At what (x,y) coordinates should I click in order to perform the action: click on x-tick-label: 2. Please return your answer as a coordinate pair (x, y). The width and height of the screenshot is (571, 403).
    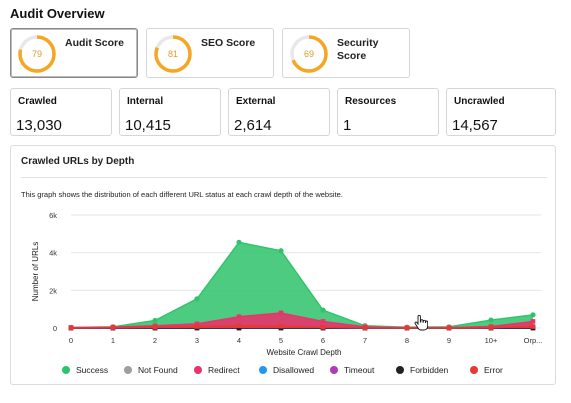
    Looking at the image, I should click on (155, 340).